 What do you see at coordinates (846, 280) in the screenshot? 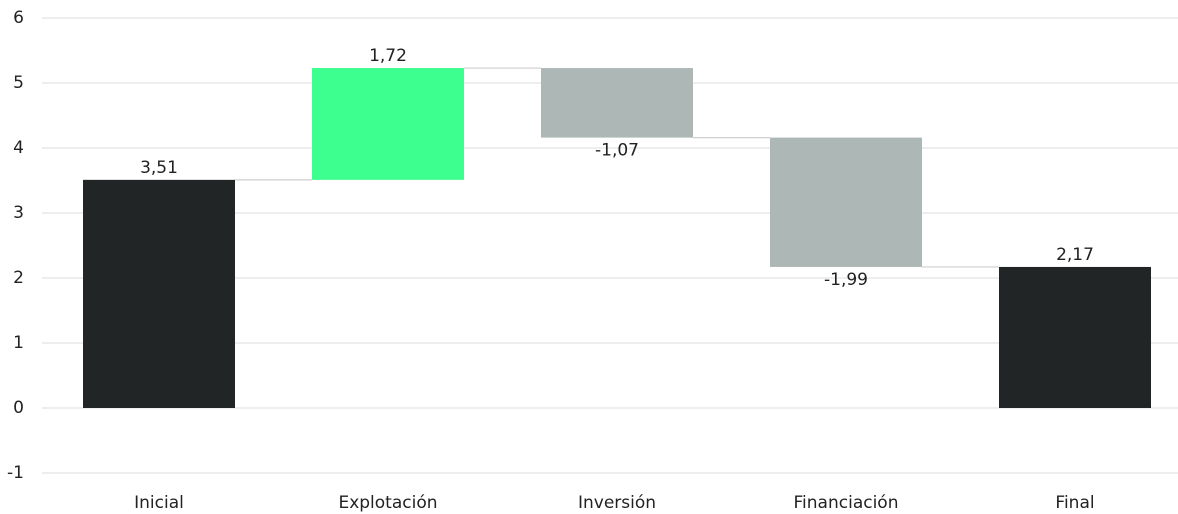
I see `data-label: -1,99` at bounding box center [846, 280].